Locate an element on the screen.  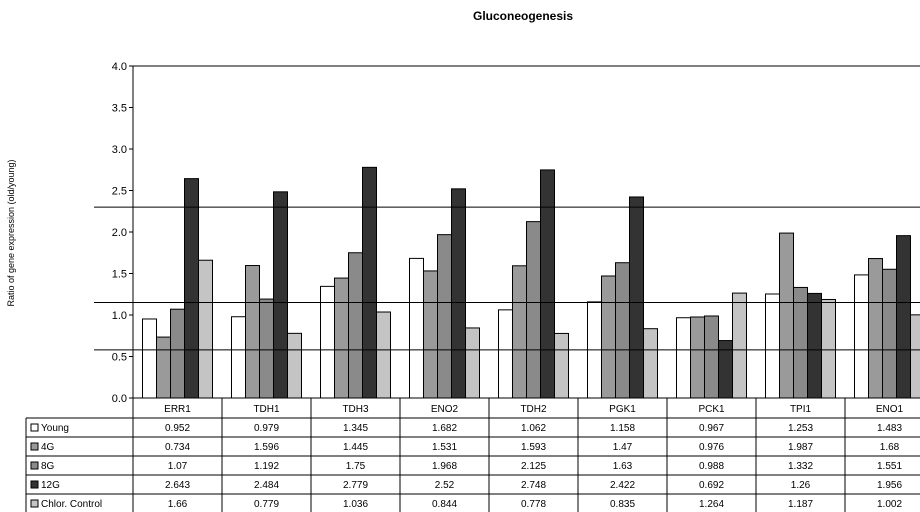
data-label: 1.158 is located at coordinates (622, 428).